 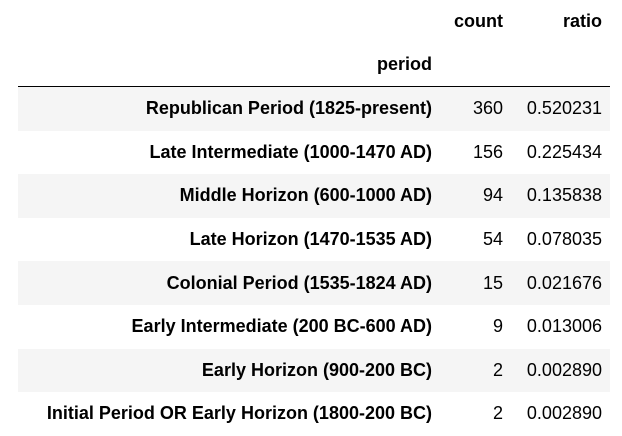 What do you see at coordinates (564, 151) in the screenshot?
I see `ratio-cell: 0.225434` at bounding box center [564, 151].